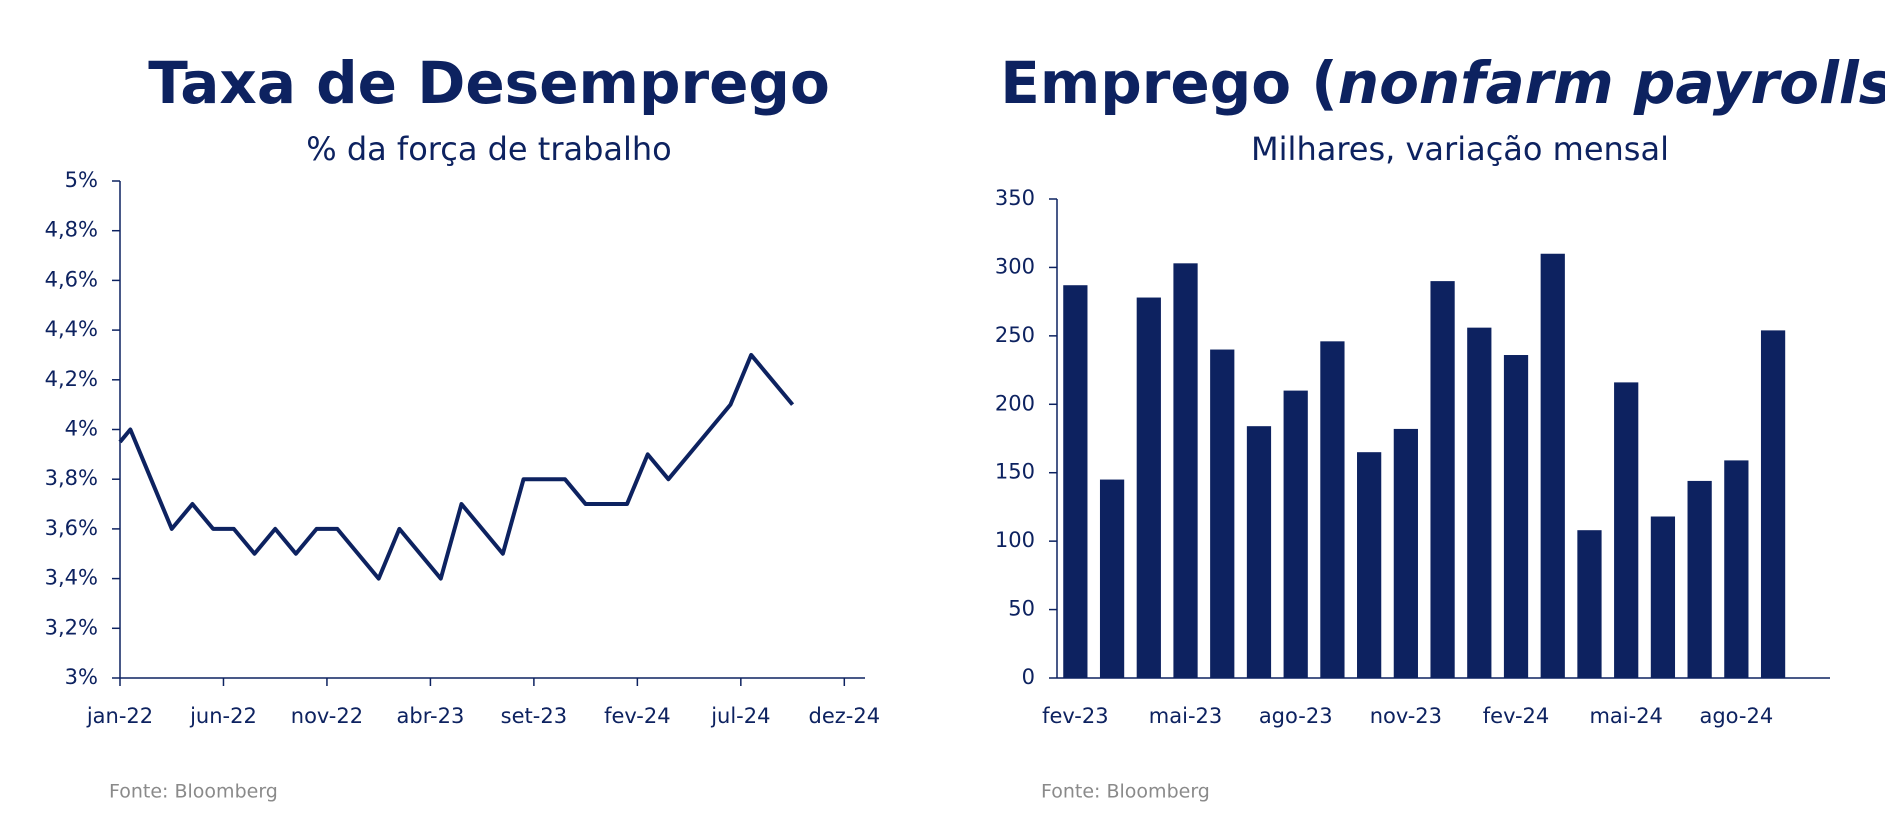 This screenshot has height=823, width=1885. Describe the element at coordinates (119, 716) in the screenshot. I see `x-tick-label: jan-22` at that location.